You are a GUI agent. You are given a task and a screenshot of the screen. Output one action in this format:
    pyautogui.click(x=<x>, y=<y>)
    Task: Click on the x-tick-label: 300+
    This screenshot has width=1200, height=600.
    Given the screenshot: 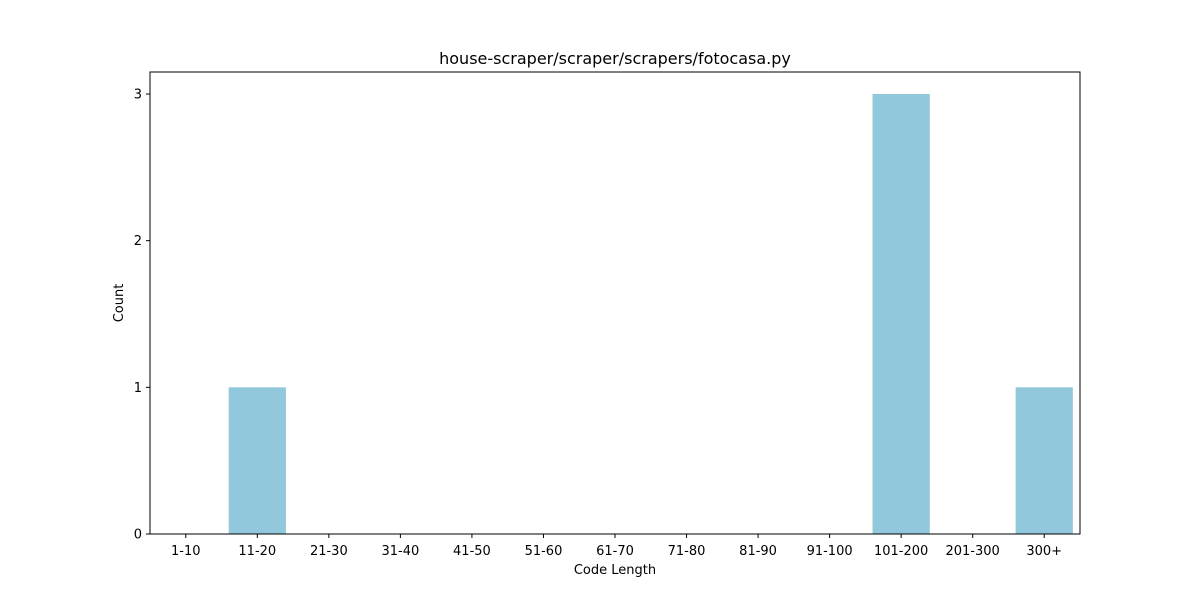 What is the action you would take?
    pyautogui.click(x=1044, y=551)
    